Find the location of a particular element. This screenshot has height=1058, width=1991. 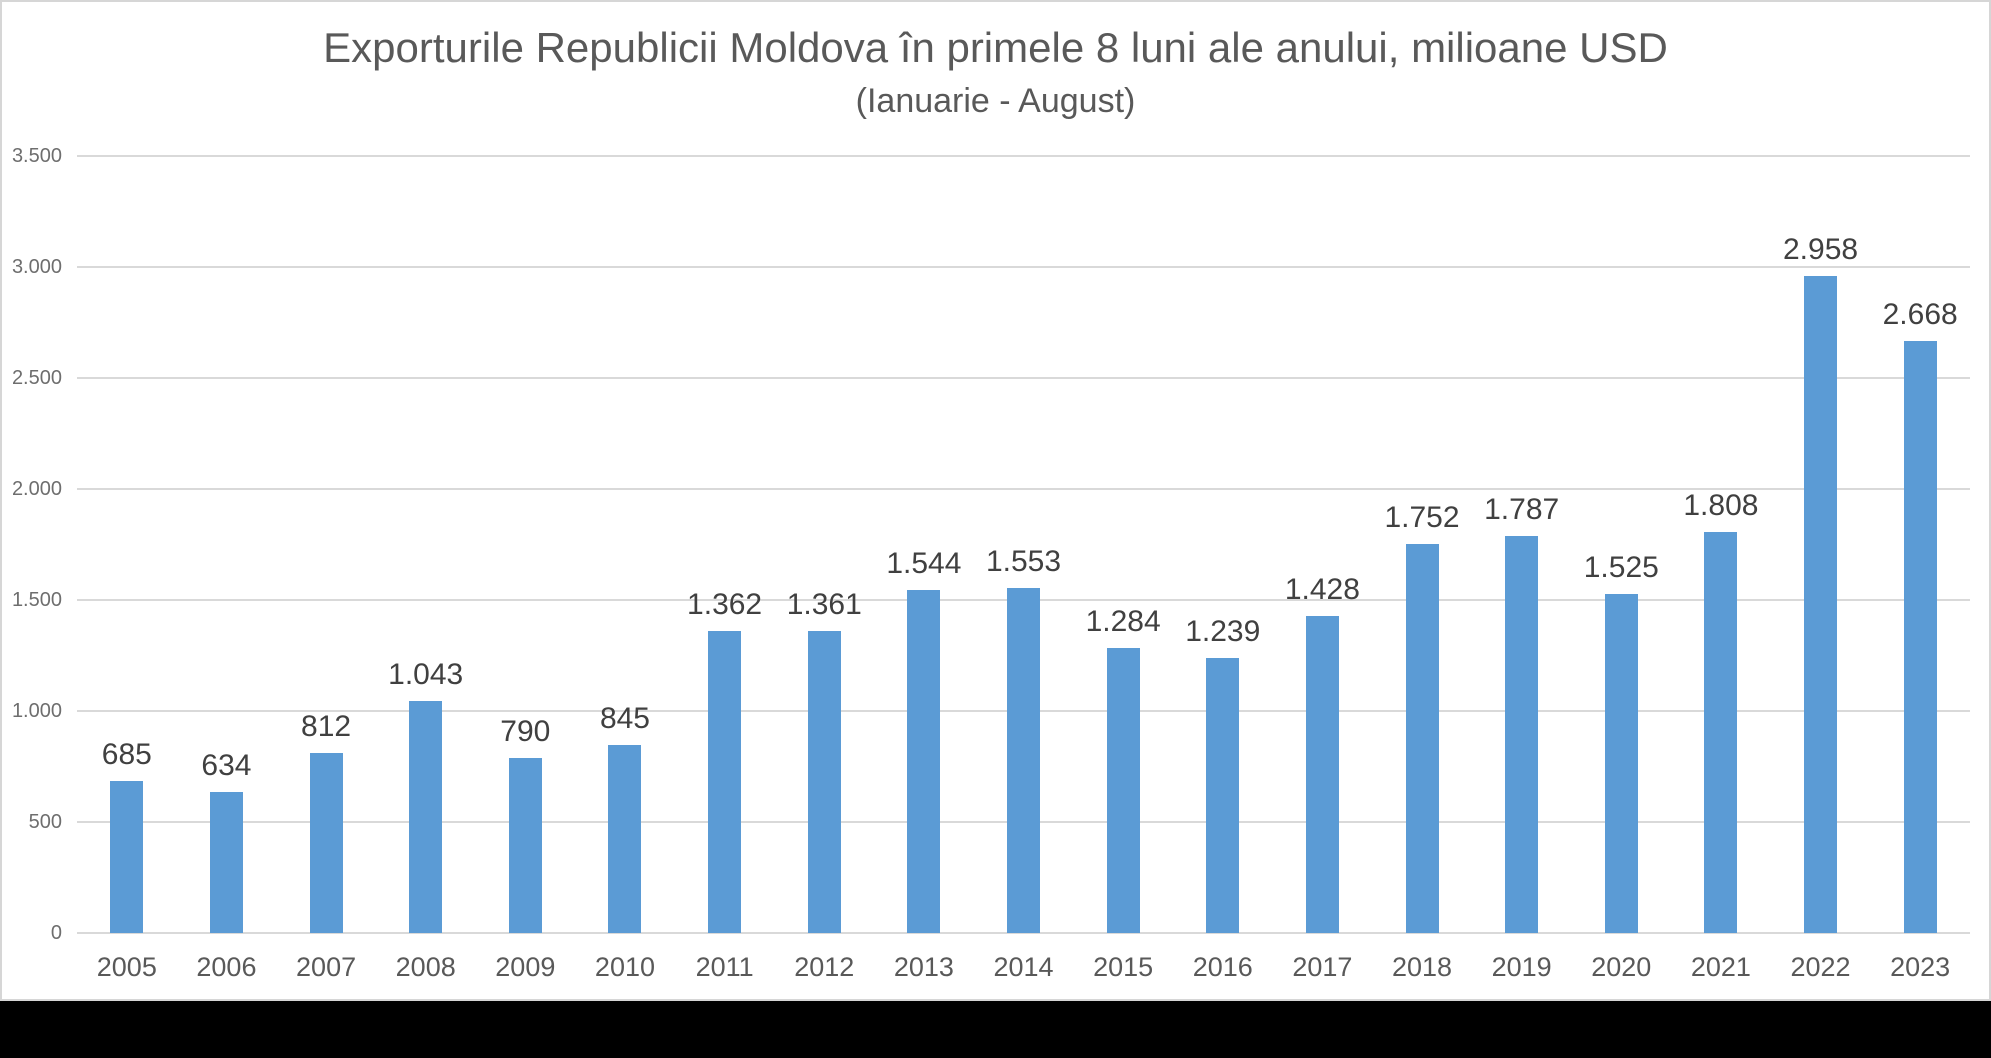

gridline-3.500 is located at coordinates (1023, 156).